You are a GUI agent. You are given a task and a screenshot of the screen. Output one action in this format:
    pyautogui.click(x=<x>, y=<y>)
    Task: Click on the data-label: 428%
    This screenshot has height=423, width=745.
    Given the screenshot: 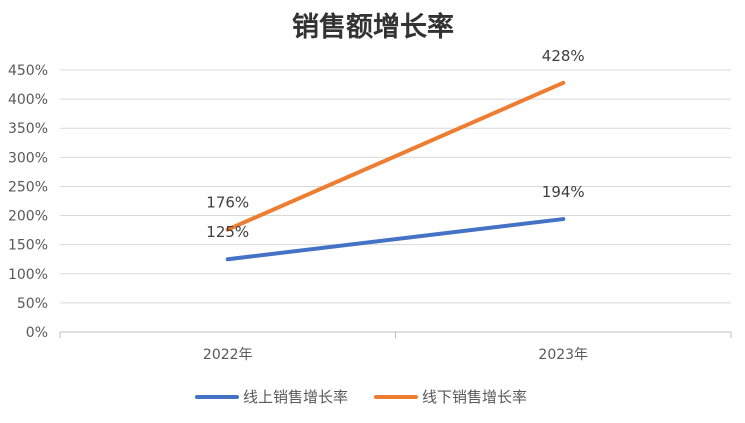 What is the action you would take?
    pyautogui.click(x=563, y=56)
    